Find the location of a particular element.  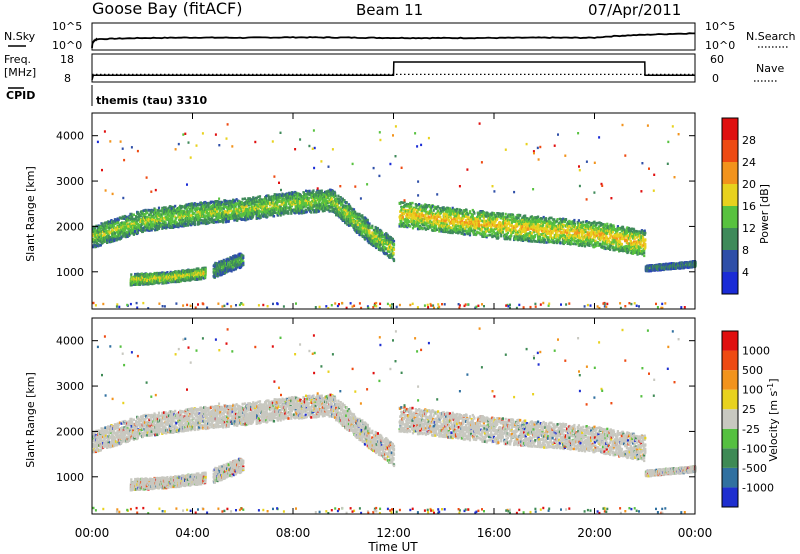

nsky-tick-top: 10^5 is located at coordinates (67, 26).